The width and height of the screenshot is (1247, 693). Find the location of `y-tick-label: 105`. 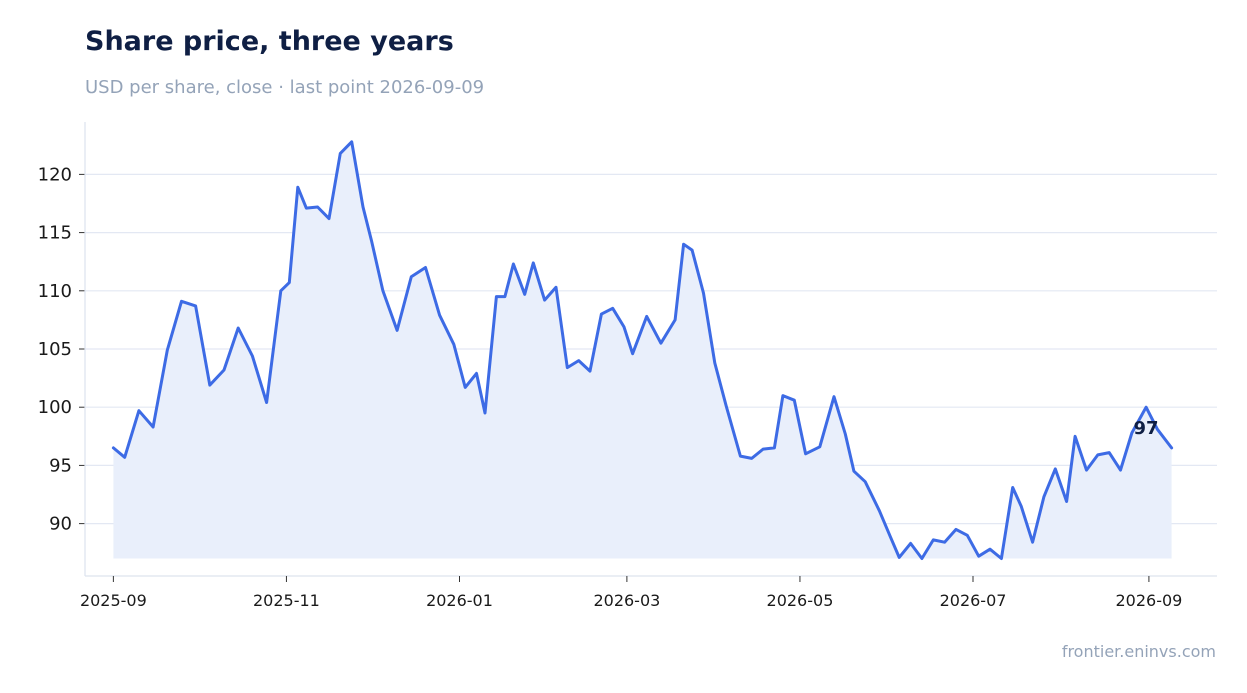

y-tick-label: 105 is located at coordinates (55, 349).